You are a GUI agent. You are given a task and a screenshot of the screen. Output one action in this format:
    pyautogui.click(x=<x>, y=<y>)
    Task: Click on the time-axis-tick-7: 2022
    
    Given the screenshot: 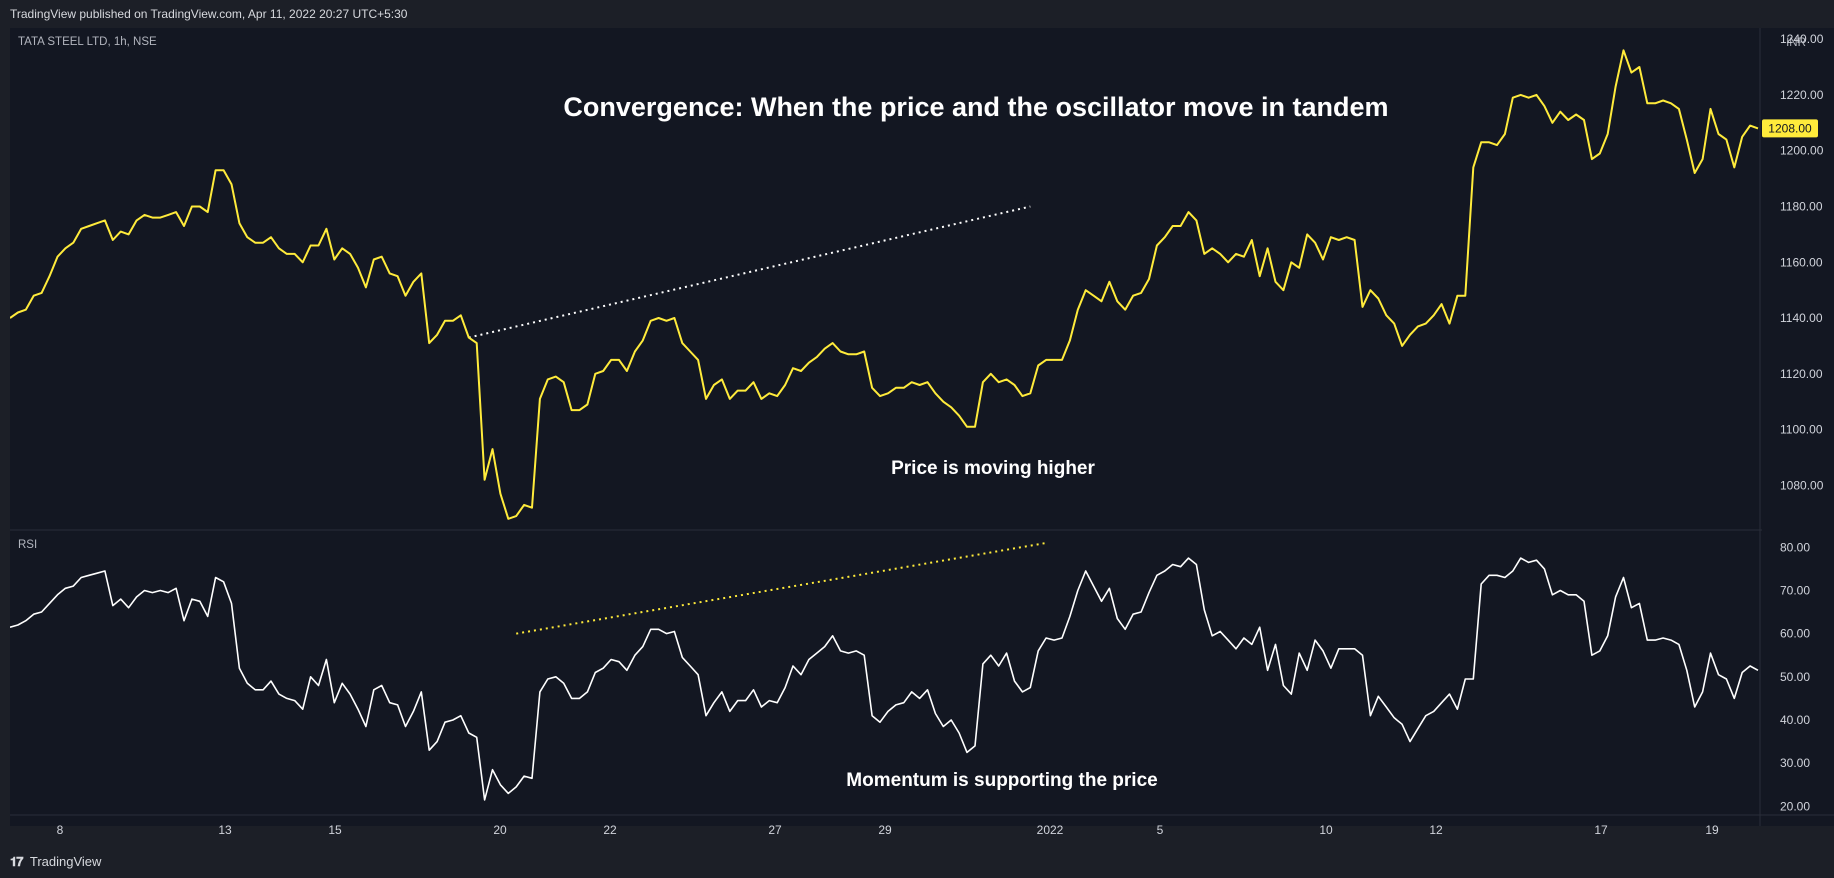 What is the action you would take?
    pyautogui.click(x=1050, y=830)
    